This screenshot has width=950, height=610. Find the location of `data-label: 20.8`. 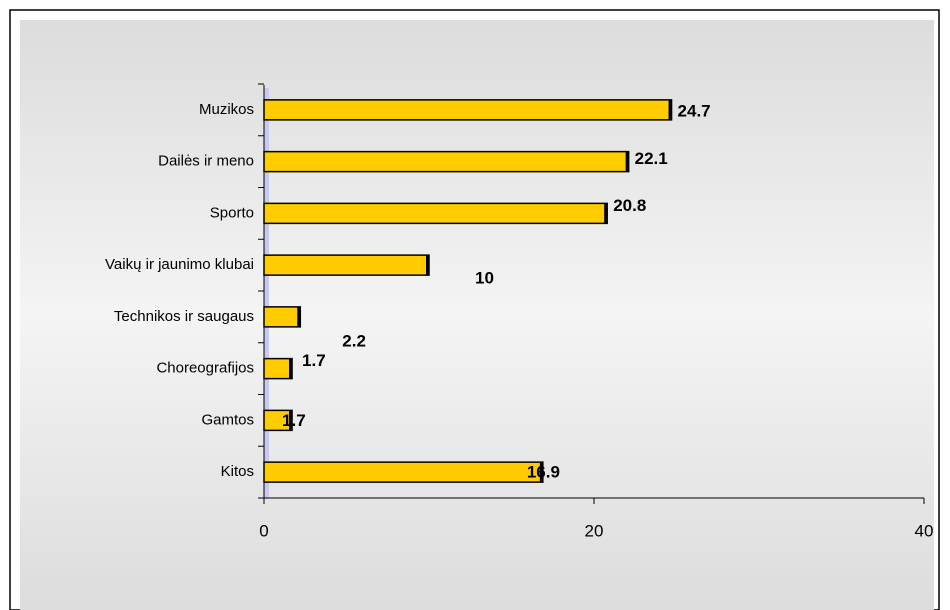

data-label: 20.8 is located at coordinates (629, 205).